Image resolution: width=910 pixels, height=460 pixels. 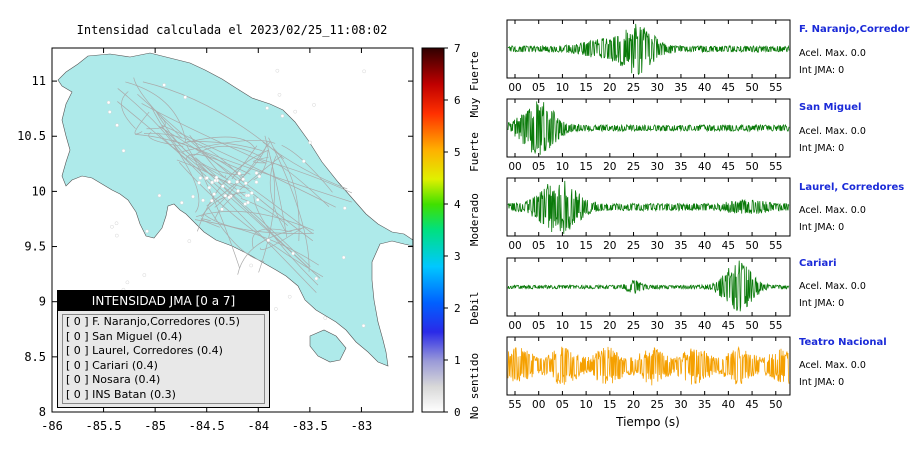 What do you see at coordinates (609, 88) in the screenshot?
I see `time-tick-label: 20` at bounding box center [609, 88].